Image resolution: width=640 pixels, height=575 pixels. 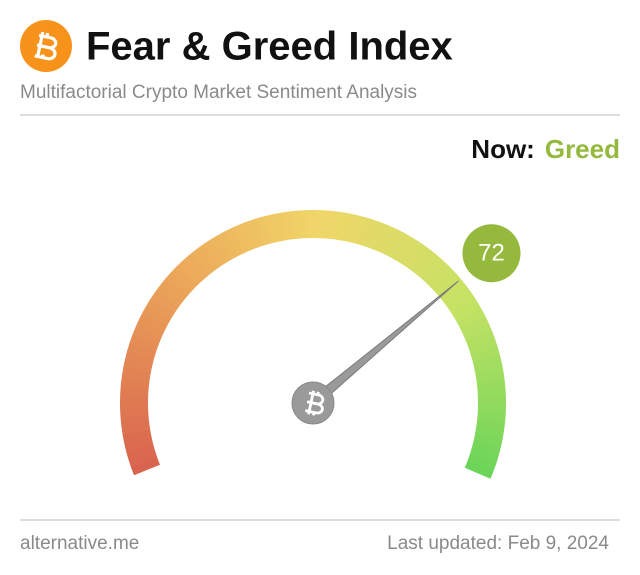 What do you see at coordinates (314, 403) in the screenshot?
I see `hub-logo` at bounding box center [314, 403].